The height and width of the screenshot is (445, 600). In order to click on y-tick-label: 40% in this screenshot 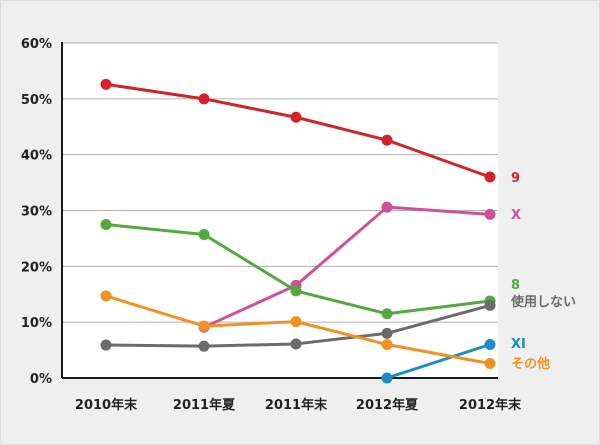, I will do `click(36, 156)`.